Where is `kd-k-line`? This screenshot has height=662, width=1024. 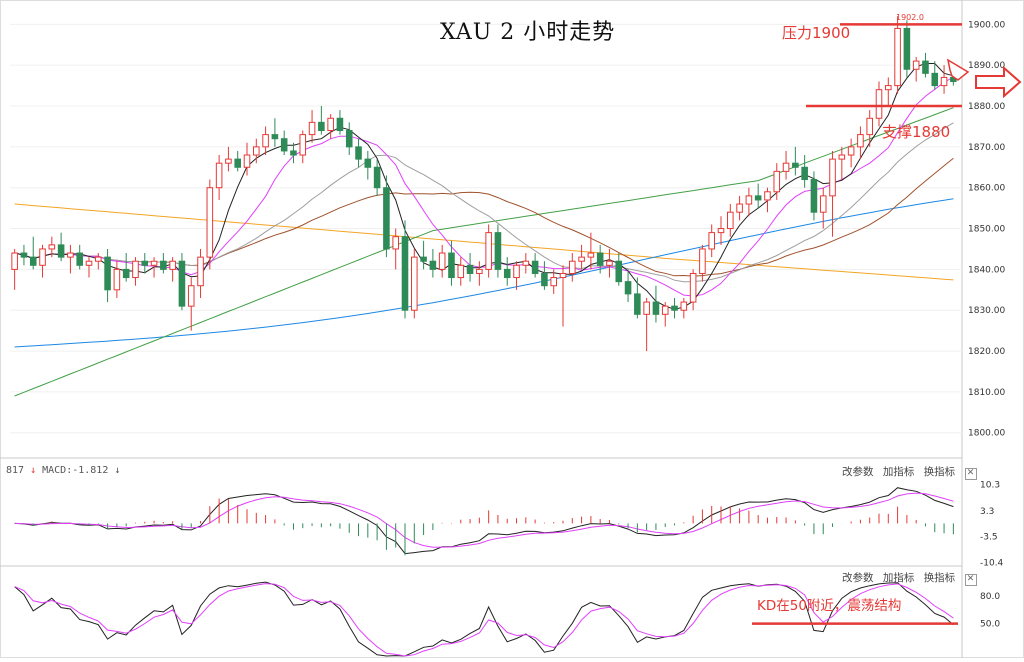 kd-k-line is located at coordinates (484, 619).